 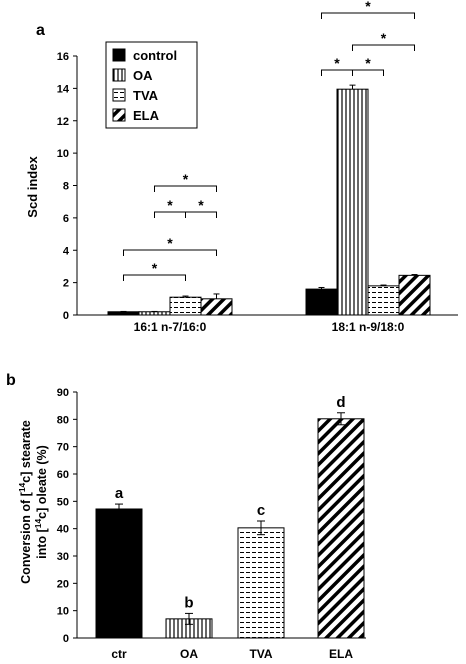 I want to click on panel-b-y-axis-label-line-1: Conversion of [14c] stearate, so click(x=25, y=502).